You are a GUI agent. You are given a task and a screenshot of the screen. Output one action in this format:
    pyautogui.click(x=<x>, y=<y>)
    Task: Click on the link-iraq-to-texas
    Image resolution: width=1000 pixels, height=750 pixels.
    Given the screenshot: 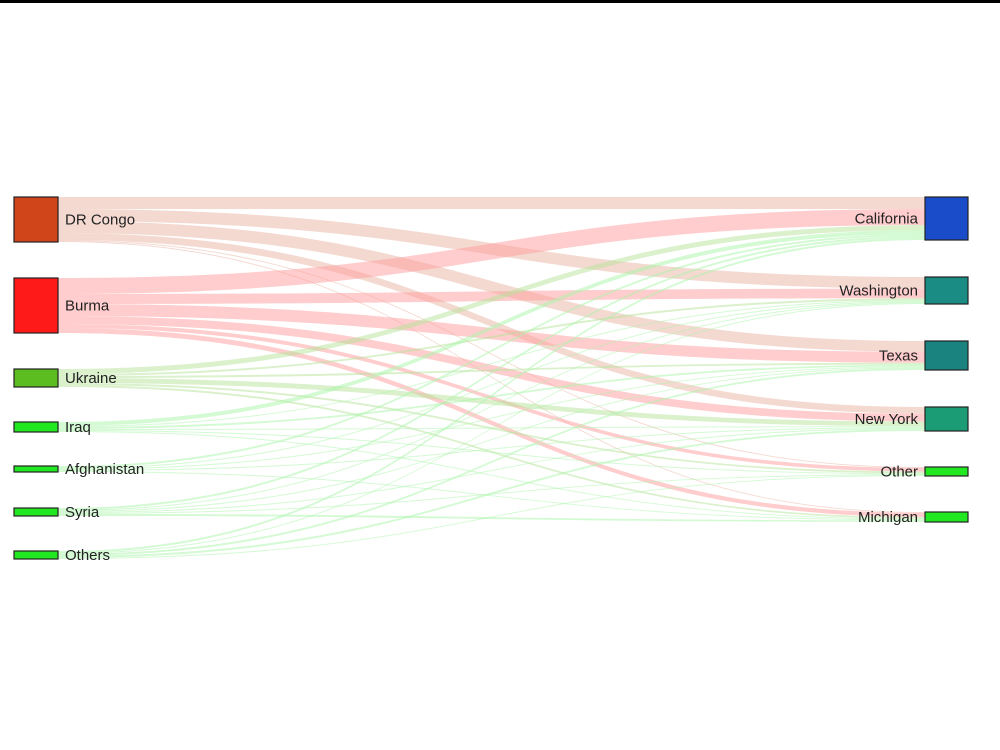 What is the action you would take?
    pyautogui.click(x=491, y=396)
    